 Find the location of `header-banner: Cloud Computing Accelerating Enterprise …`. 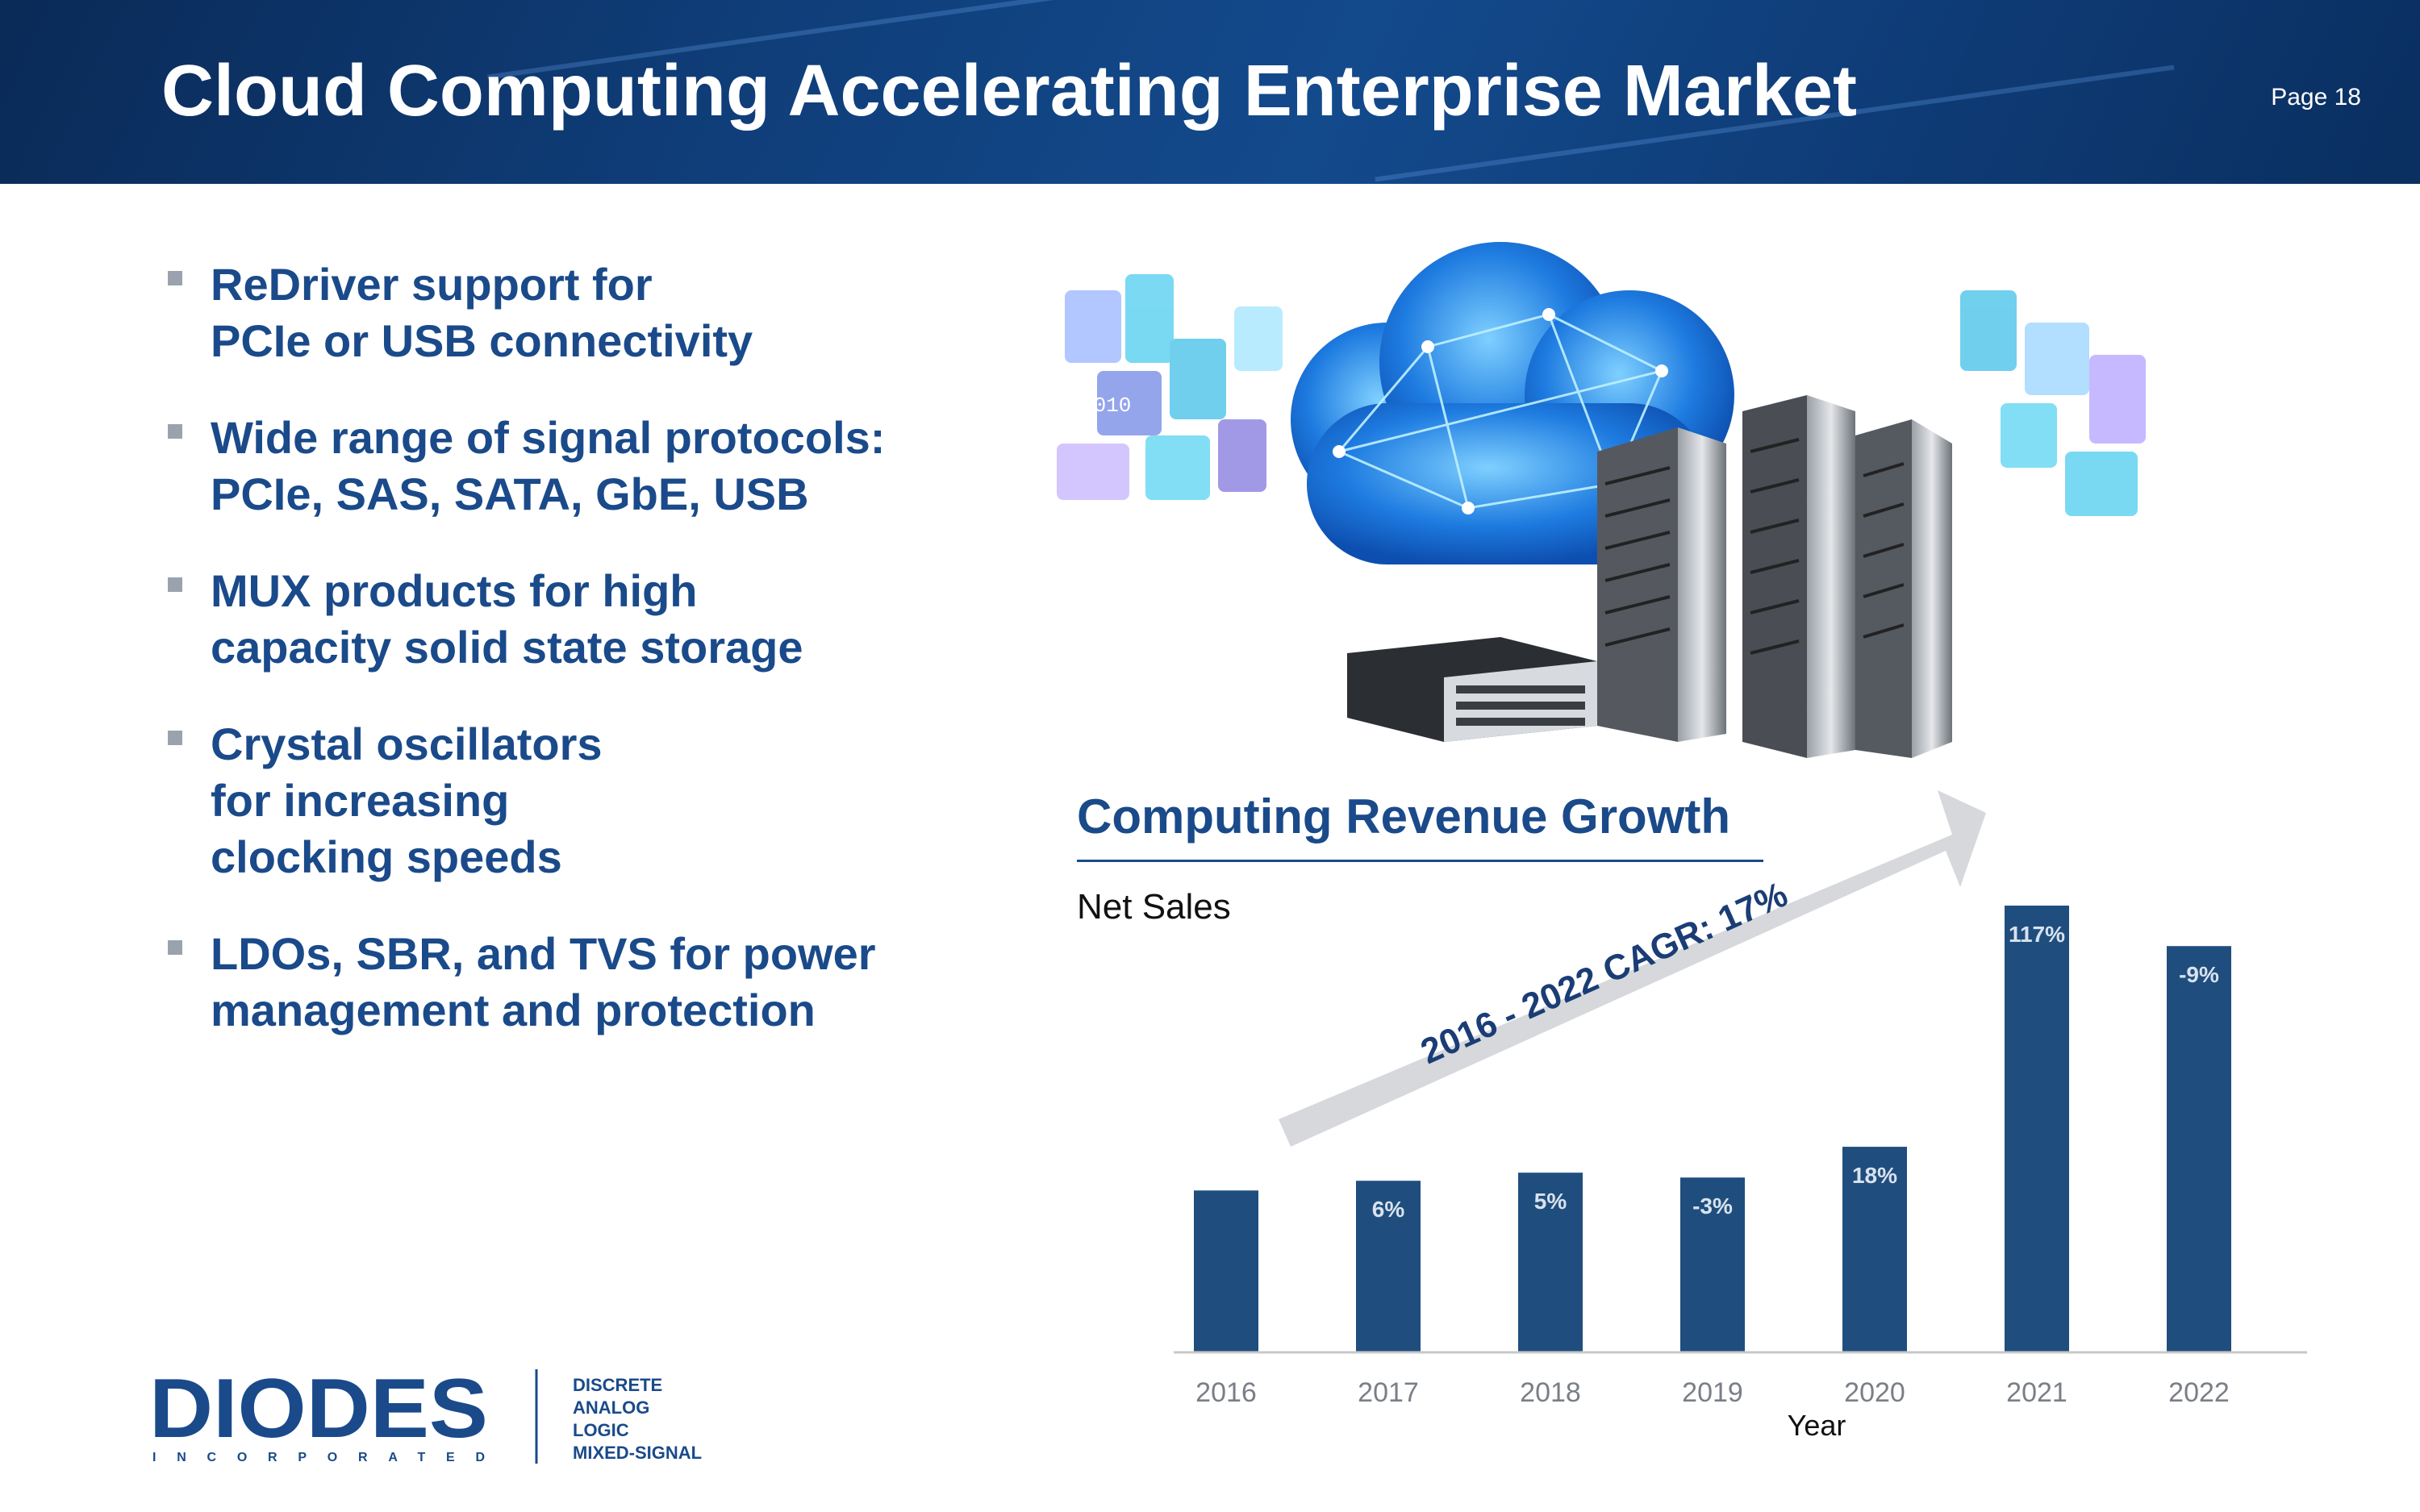

header-banner: Cloud Computing Accelerating Enterprise … is located at coordinates (1210, 92).